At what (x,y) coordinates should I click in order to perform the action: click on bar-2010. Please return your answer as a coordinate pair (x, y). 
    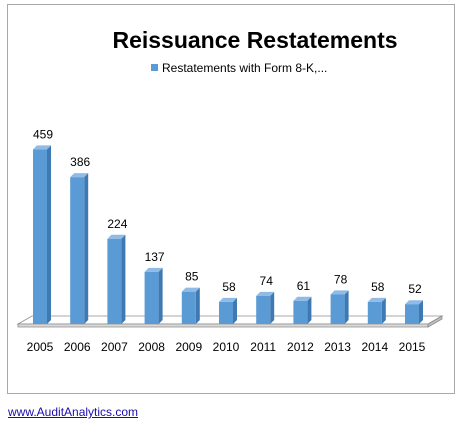
    Looking at the image, I should click on (228, 310).